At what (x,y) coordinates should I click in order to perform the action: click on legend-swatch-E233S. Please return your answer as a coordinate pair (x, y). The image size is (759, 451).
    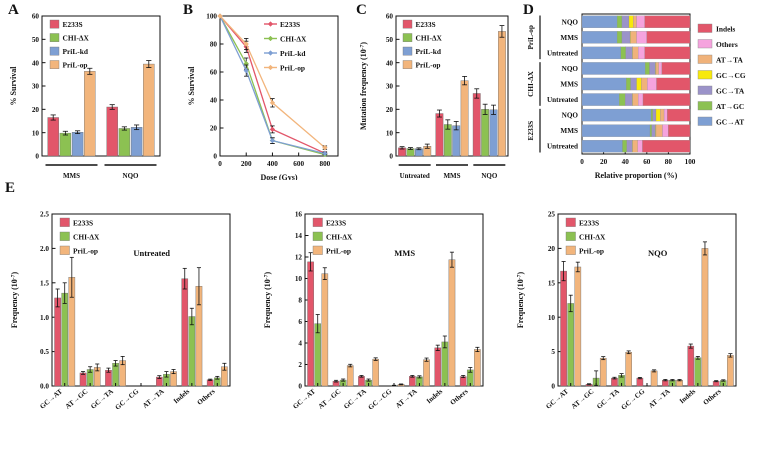
    Looking at the image, I should click on (407, 24).